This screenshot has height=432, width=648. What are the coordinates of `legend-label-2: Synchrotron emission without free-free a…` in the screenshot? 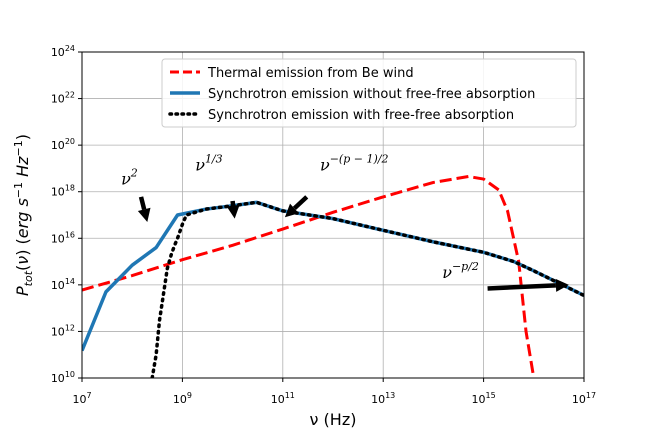 It's located at (371, 94).